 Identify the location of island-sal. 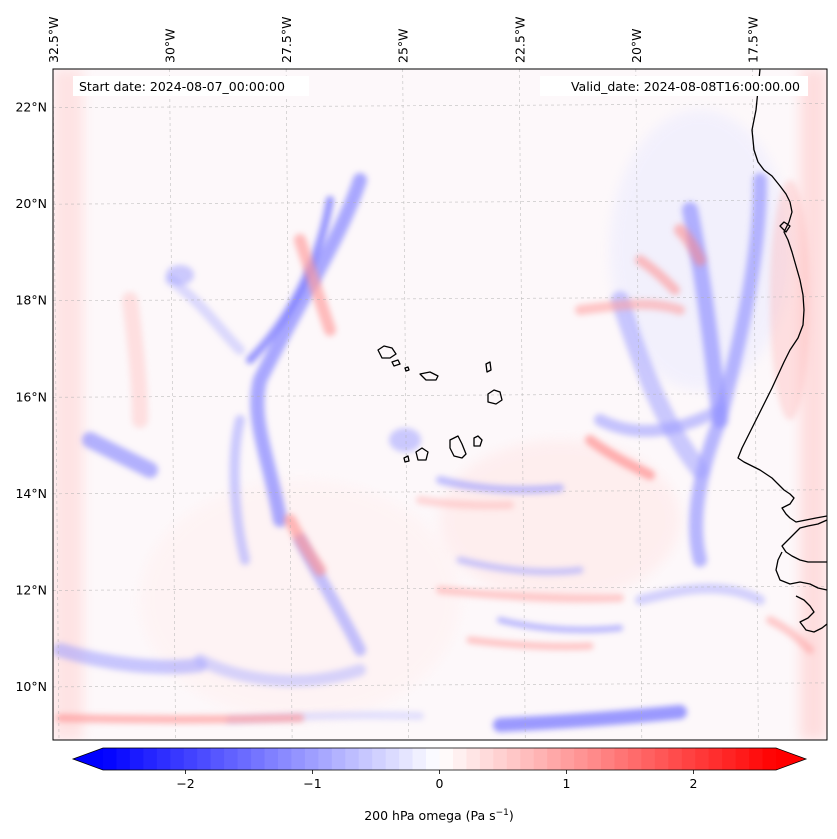
(488, 367).